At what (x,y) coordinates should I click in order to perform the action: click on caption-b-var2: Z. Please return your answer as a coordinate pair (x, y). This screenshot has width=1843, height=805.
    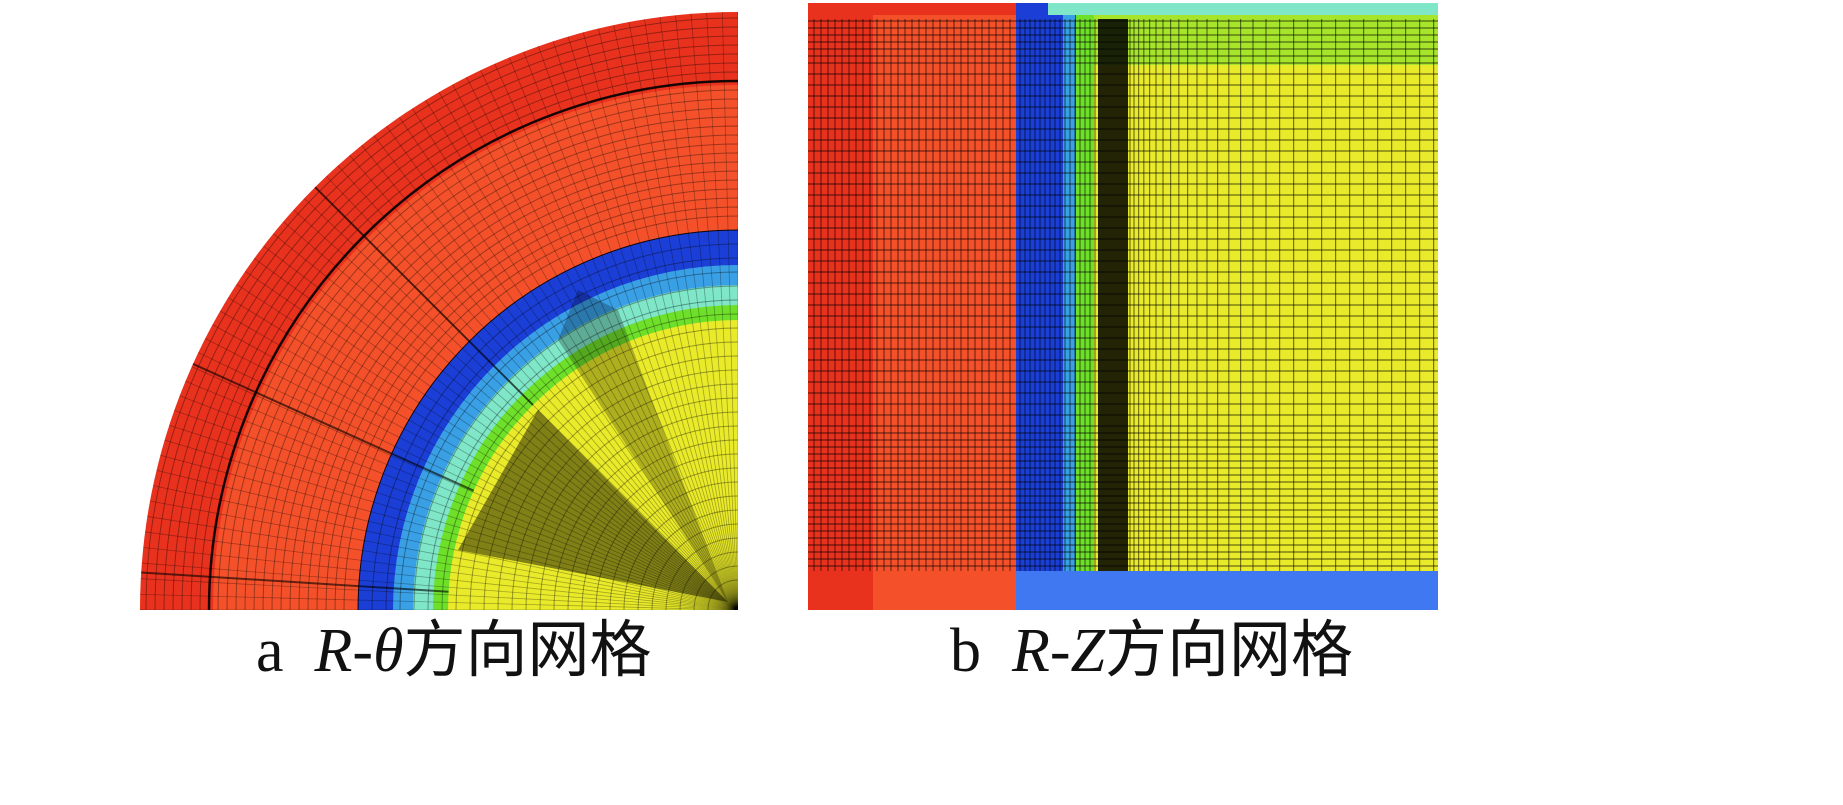
    Looking at the image, I should click on (1088, 651).